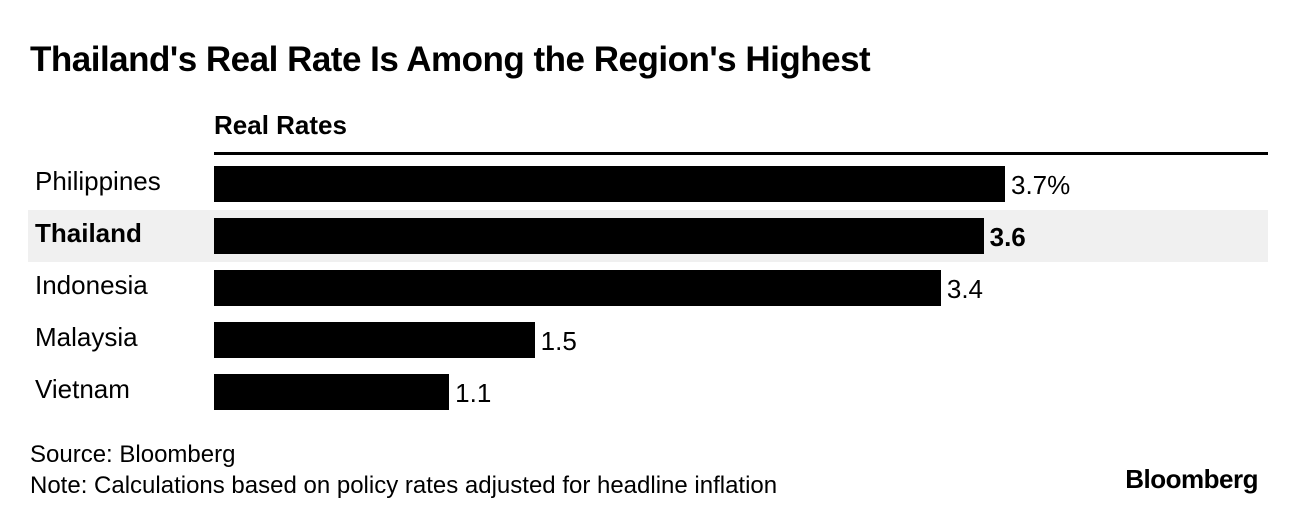  Describe the element at coordinates (133, 454) in the screenshot. I see `source-note: Source: Bloomberg` at that location.